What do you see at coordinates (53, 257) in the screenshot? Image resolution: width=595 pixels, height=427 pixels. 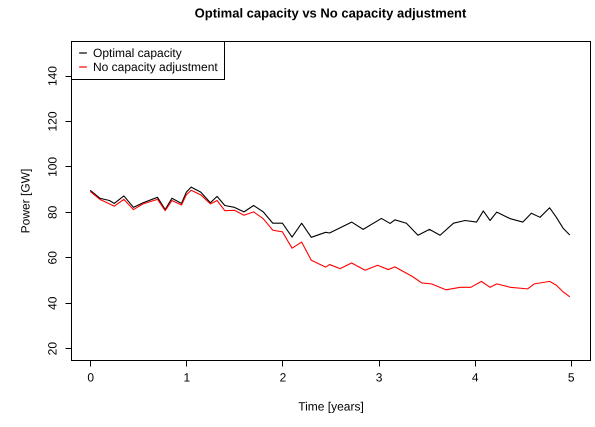 I see `y-tick-label: 60` at bounding box center [53, 257].